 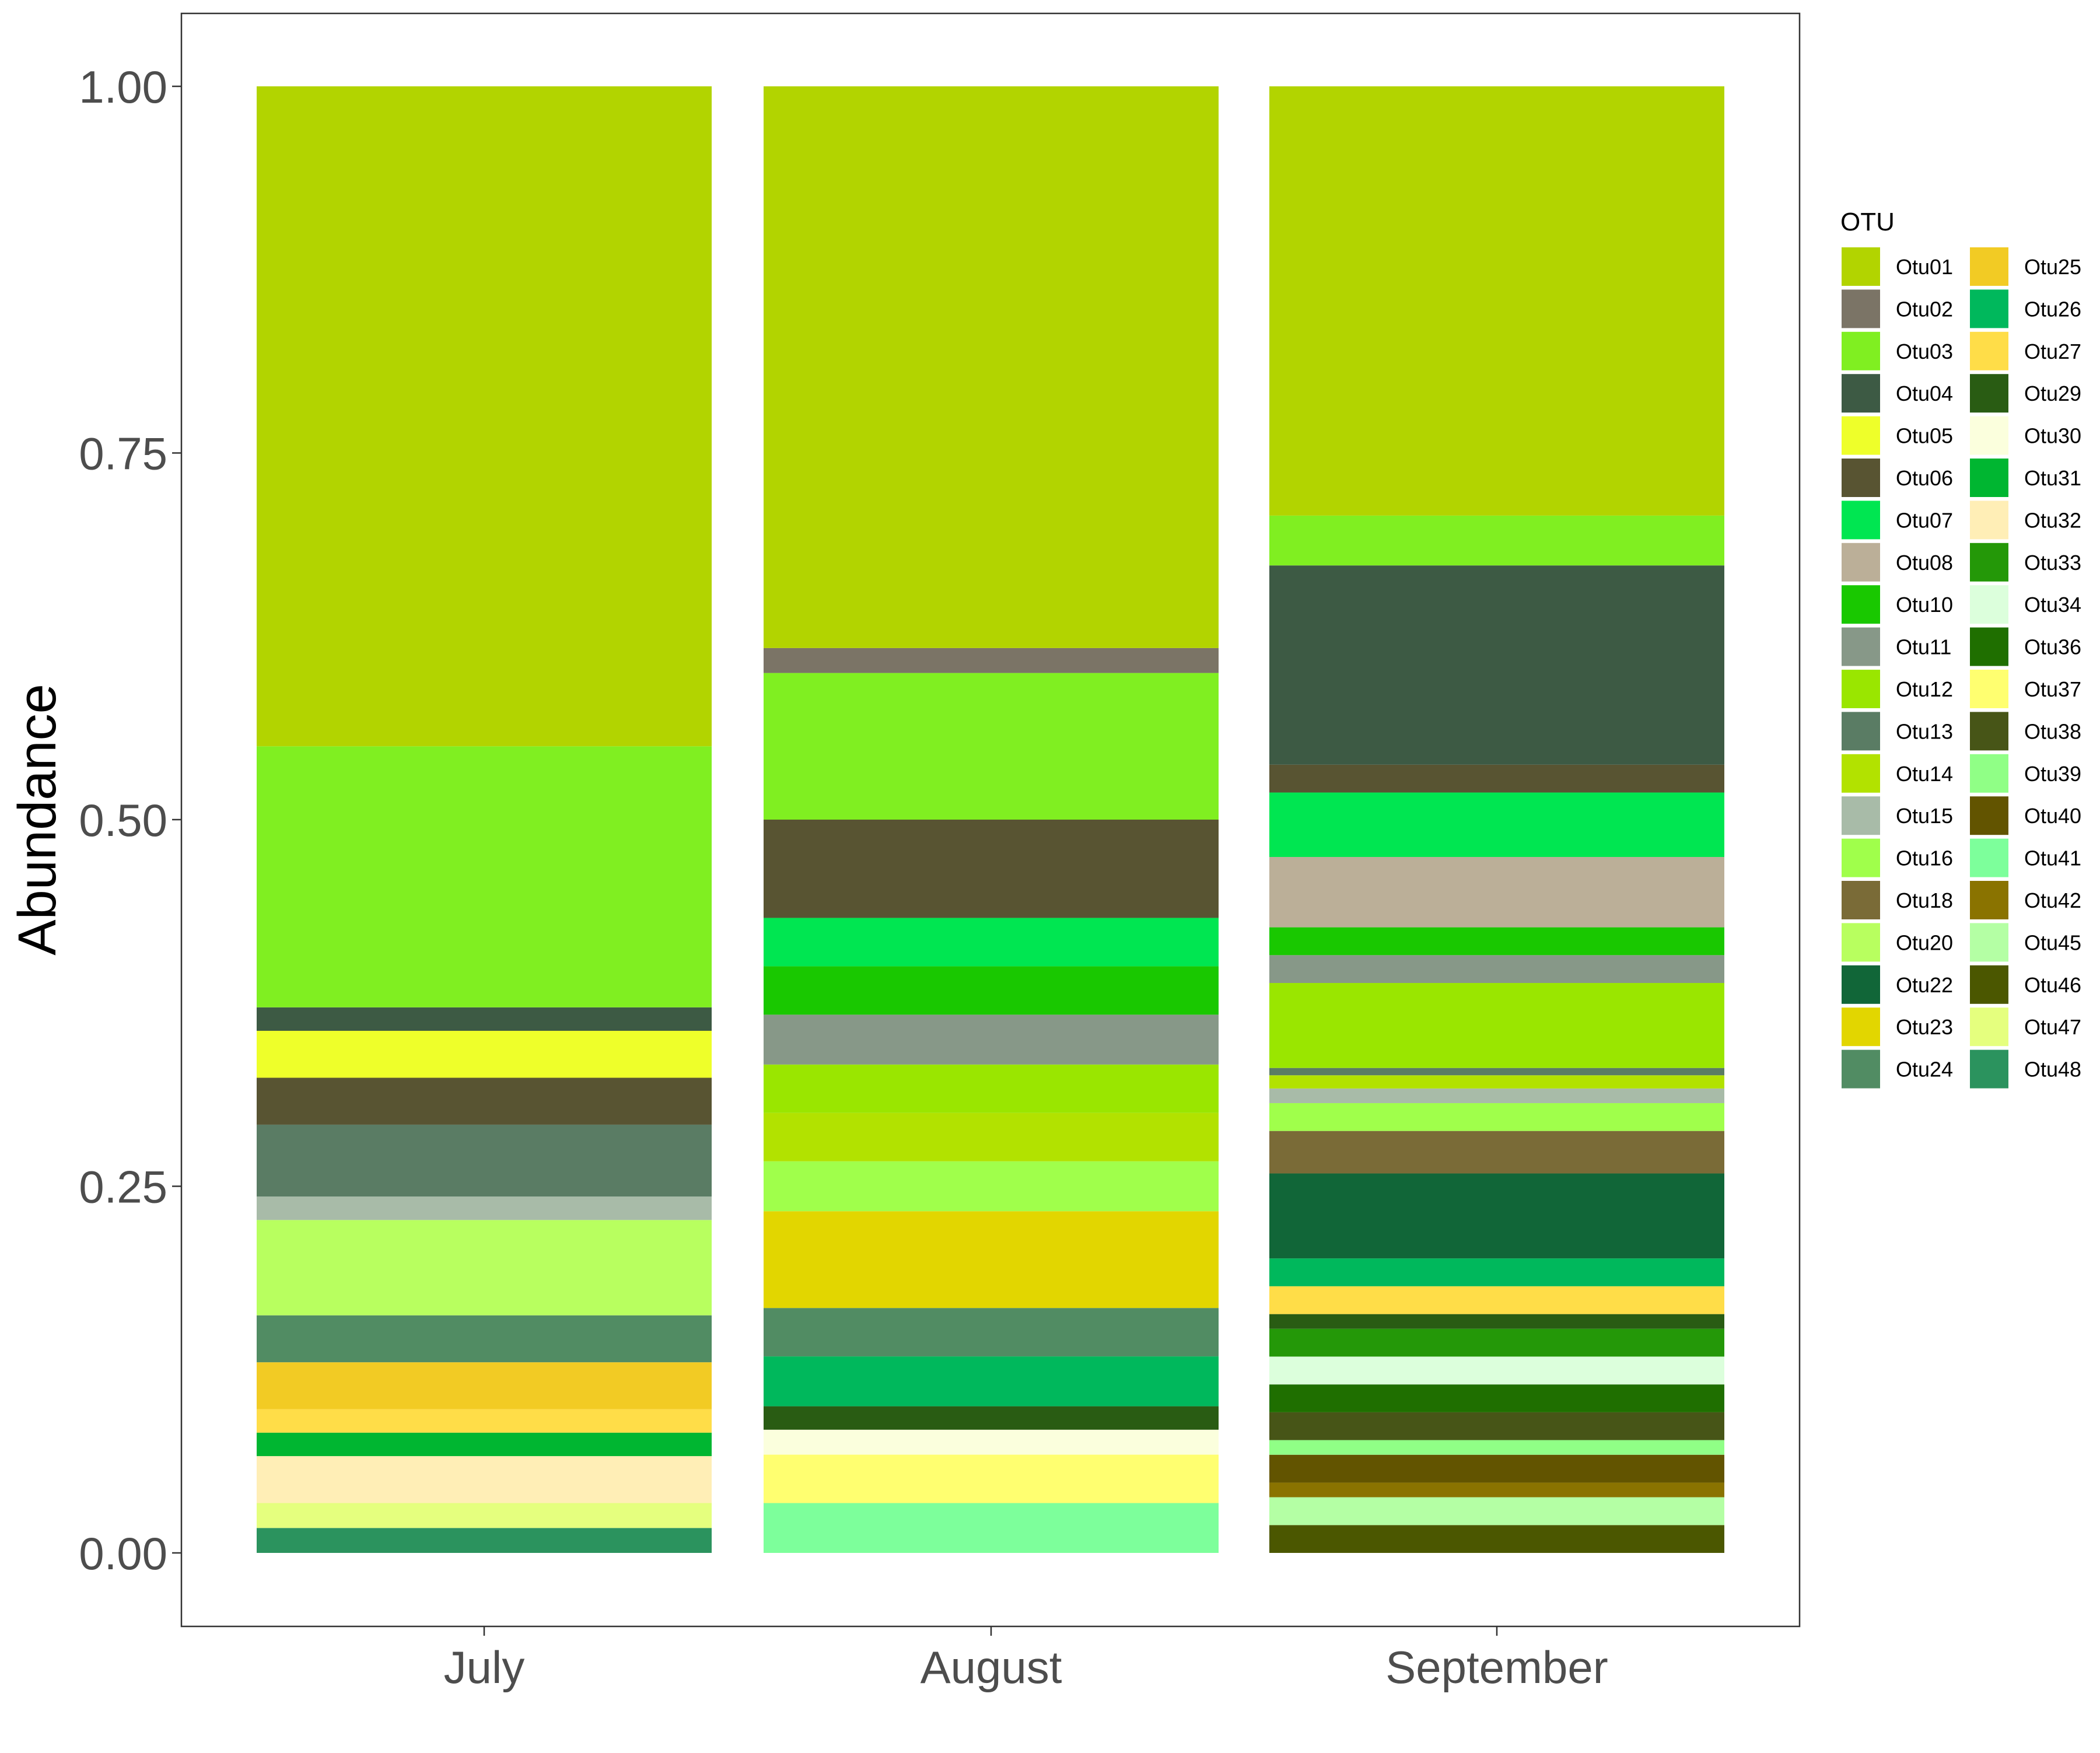 I want to click on legend-item-otu32: Otu32, so click(x=2025, y=520).